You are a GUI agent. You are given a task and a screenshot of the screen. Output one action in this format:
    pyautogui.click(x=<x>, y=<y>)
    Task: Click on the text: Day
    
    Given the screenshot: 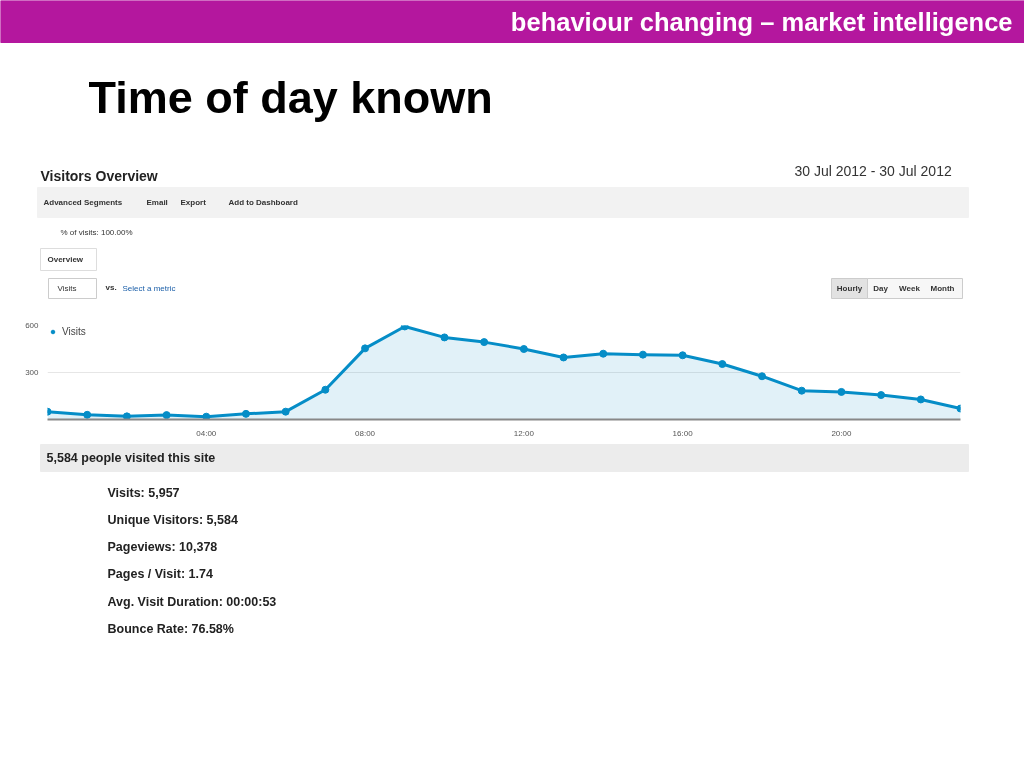 What is the action you would take?
    pyautogui.click(x=881, y=288)
    